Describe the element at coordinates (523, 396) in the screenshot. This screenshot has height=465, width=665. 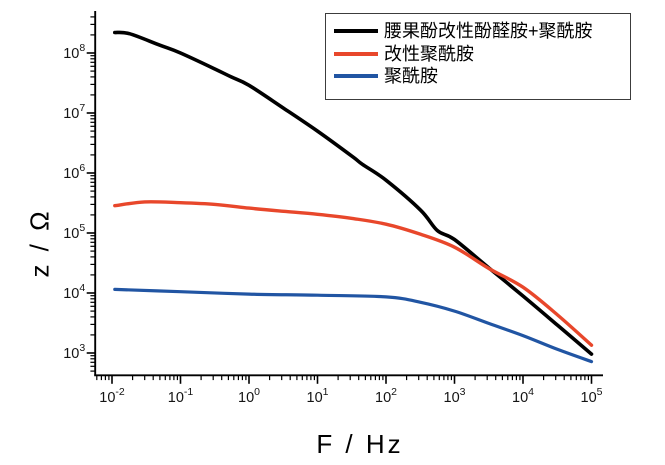
I see `x-tick-label: 10⁴` at that location.